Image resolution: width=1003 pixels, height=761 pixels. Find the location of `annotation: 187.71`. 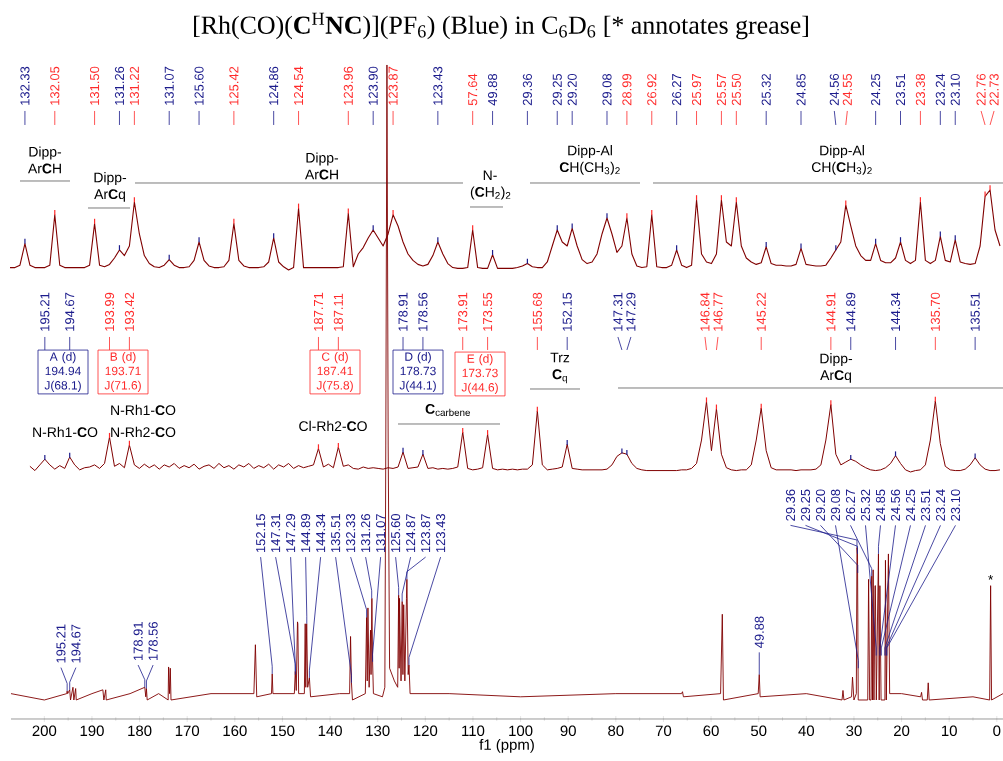

annotation: 187.71 is located at coordinates (318, 311).